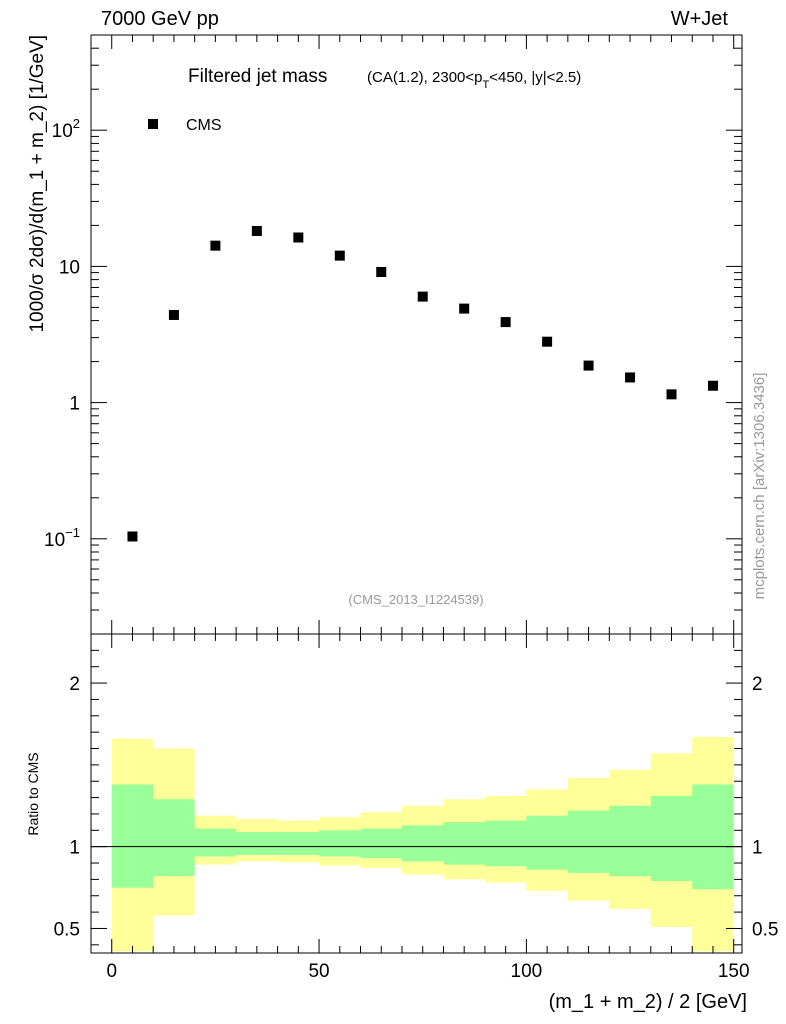 Image resolution: width=786 pixels, height=1024 pixels. What do you see at coordinates (422, 837) in the screenshot?
I see `inner-uncertainty-band` at bounding box center [422, 837].